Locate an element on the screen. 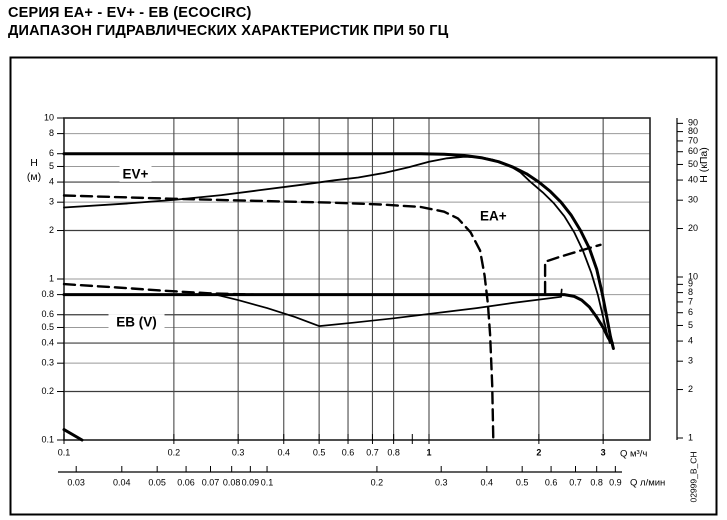 The image size is (727, 520). y-tick-label-kpa-2: 2 is located at coordinates (690, 389).